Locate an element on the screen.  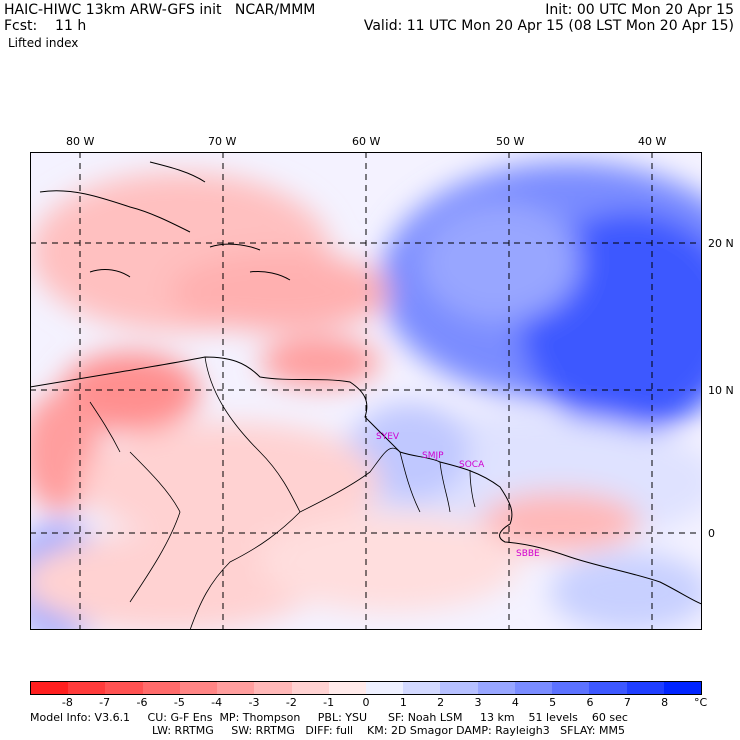
colorbar-tick-label: 7 is located at coordinates (627, 702).